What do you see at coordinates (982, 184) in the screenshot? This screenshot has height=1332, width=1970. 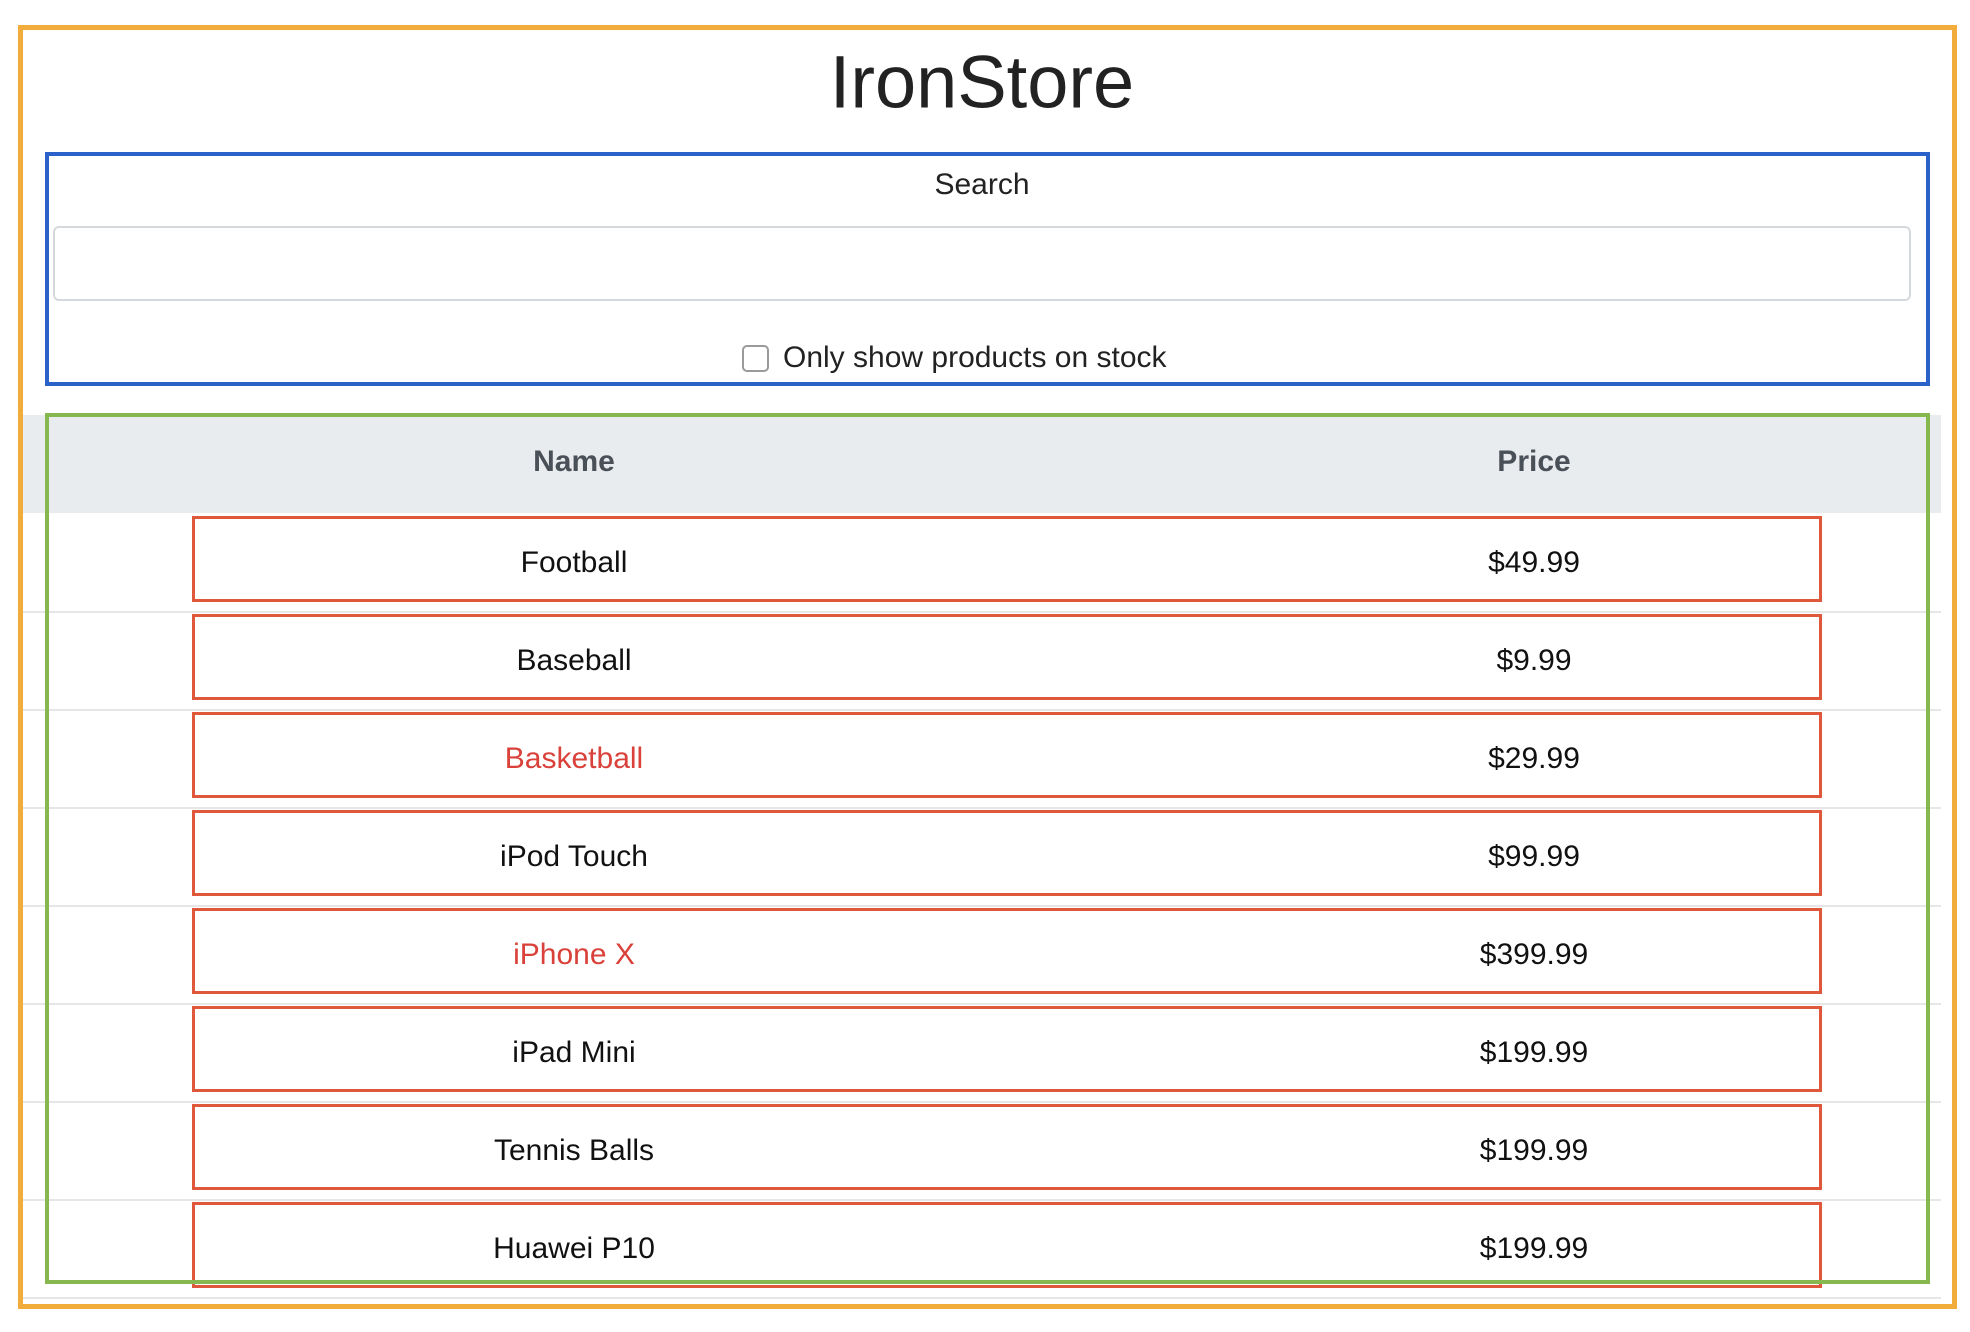 I see `search-label: Search` at bounding box center [982, 184].